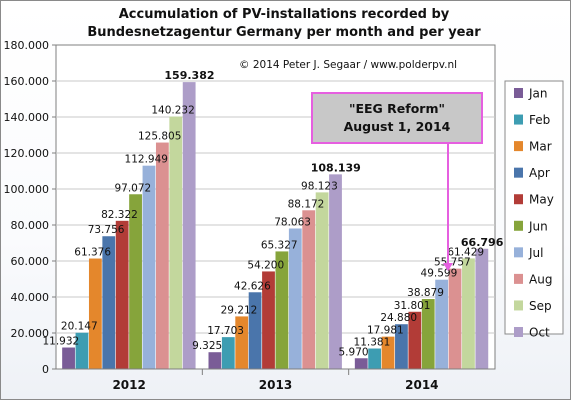 The image size is (571, 401). Describe the element at coordinates (27, 45) in the screenshot. I see `y-tick-label: 180.000` at that location.